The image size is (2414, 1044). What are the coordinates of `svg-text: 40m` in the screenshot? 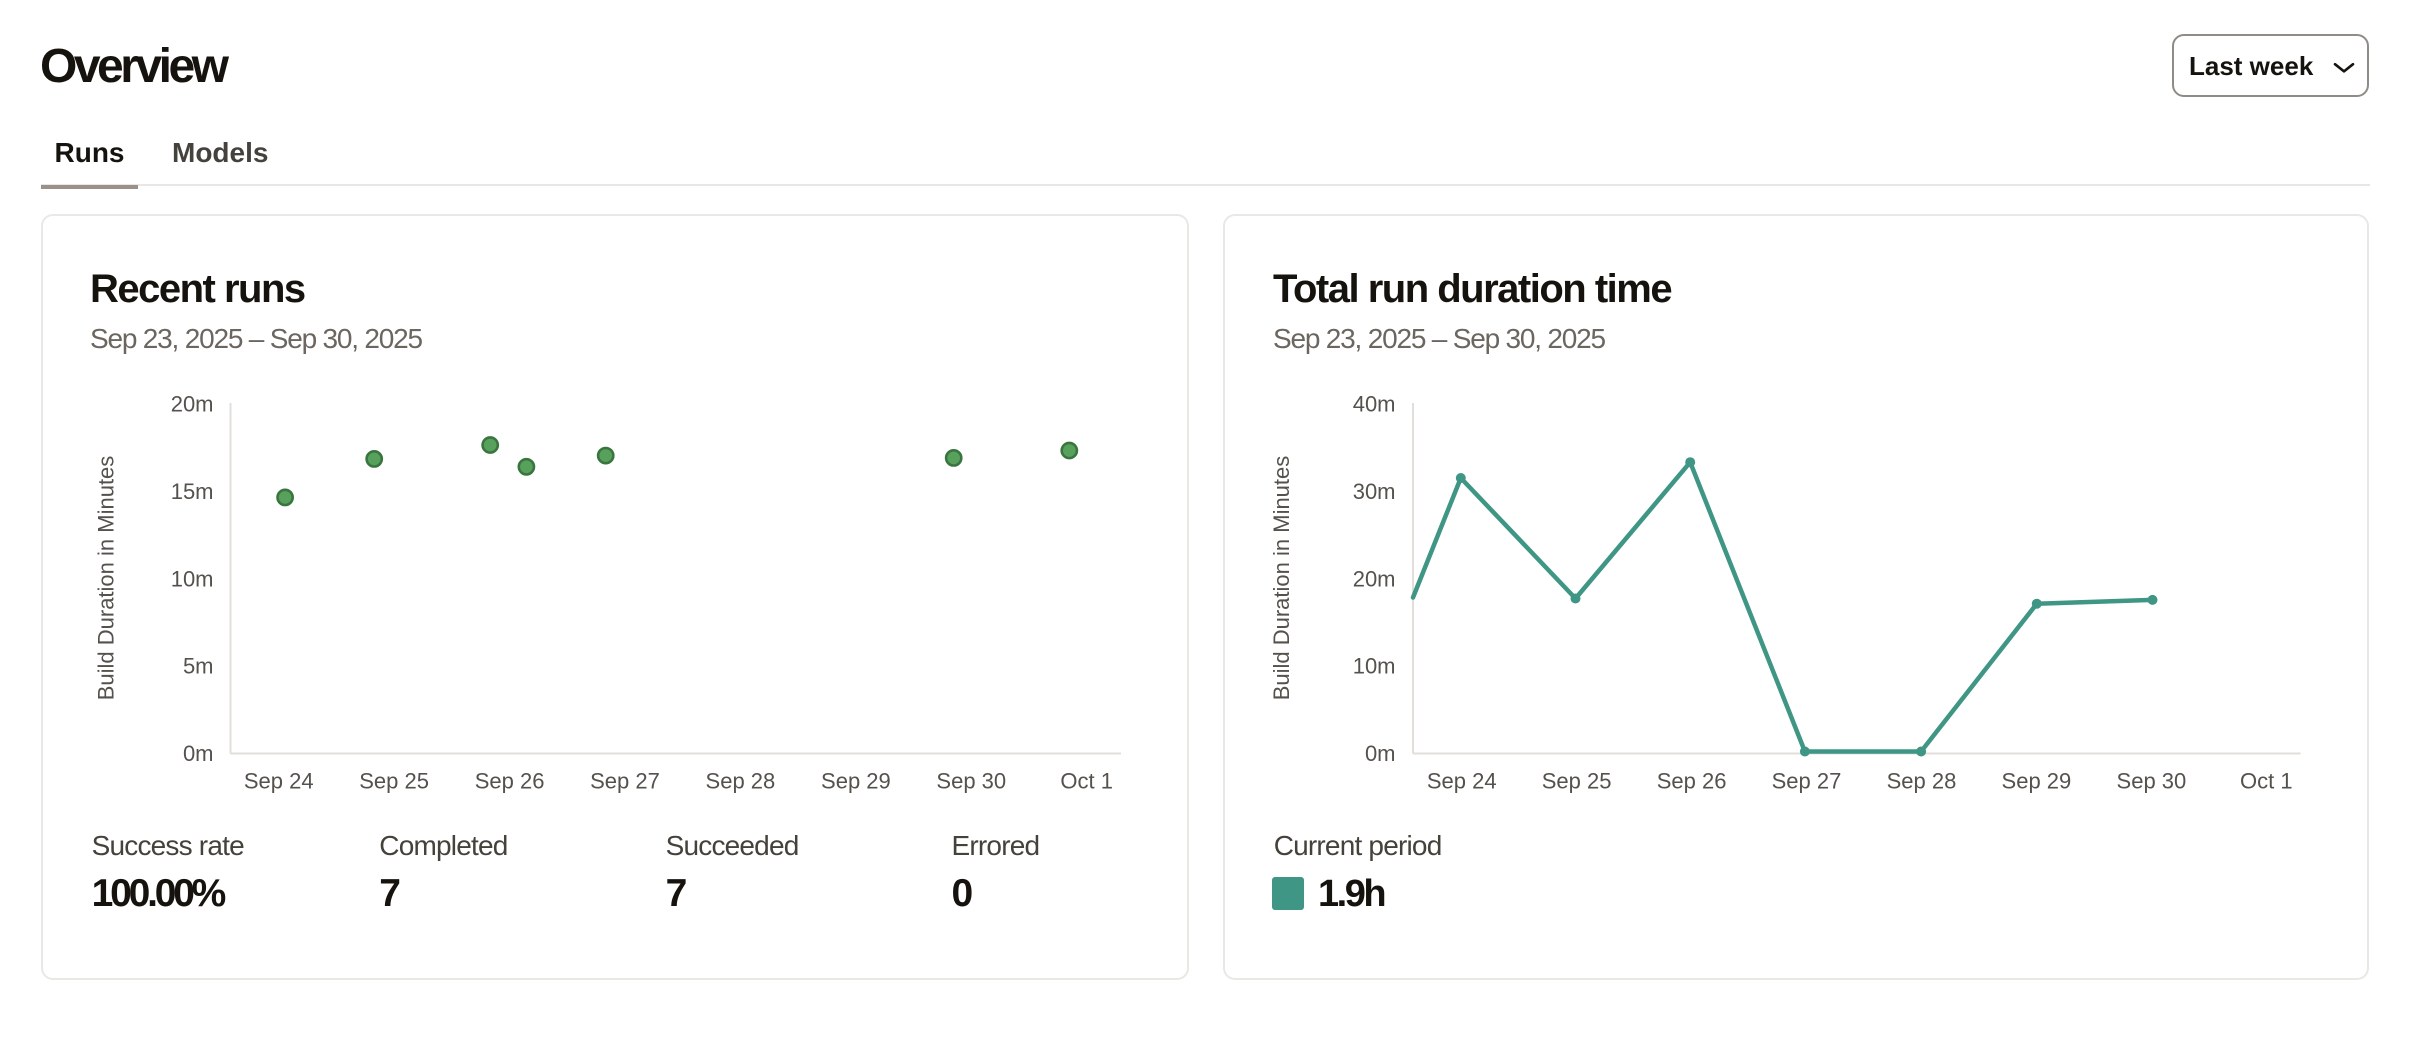 It's located at (1374, 404).